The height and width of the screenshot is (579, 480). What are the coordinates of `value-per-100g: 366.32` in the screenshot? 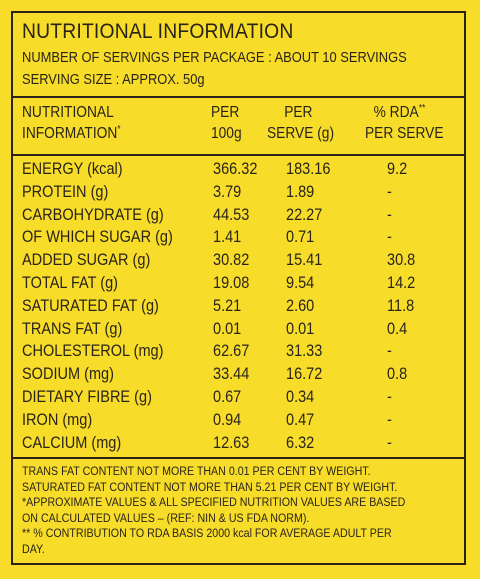 It's located at (235, 169).